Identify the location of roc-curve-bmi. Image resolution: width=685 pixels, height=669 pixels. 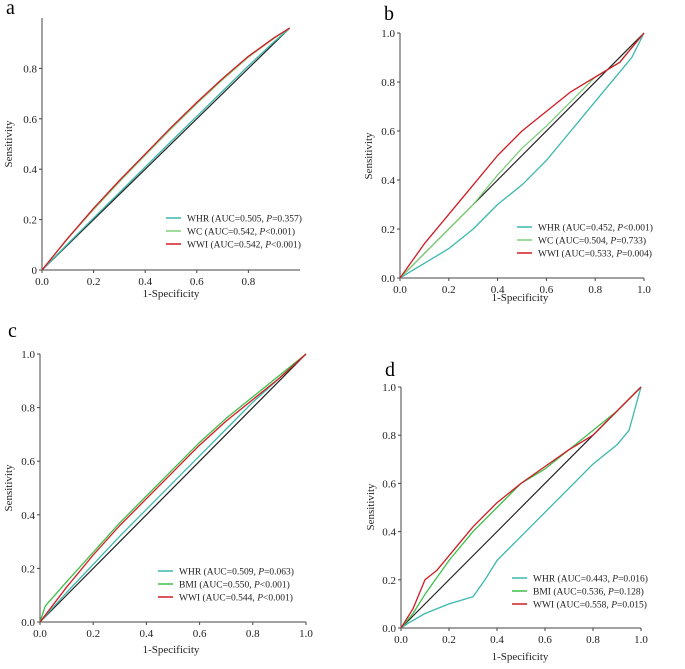
(521, 507).